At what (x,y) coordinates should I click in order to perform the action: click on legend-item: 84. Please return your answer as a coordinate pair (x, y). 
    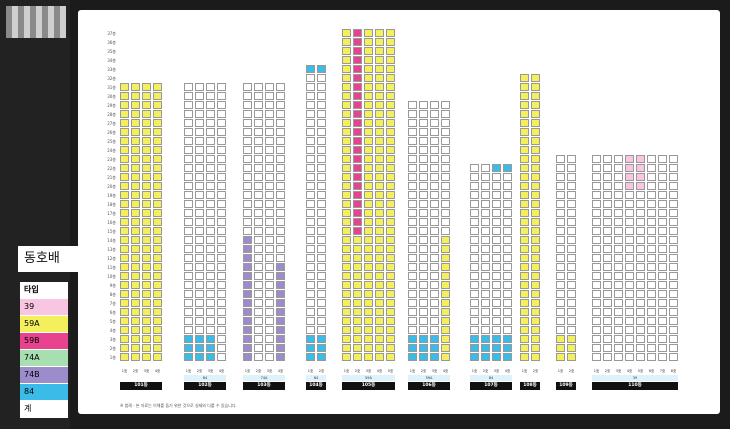
    Looking at the image, I should click on (44, 392).